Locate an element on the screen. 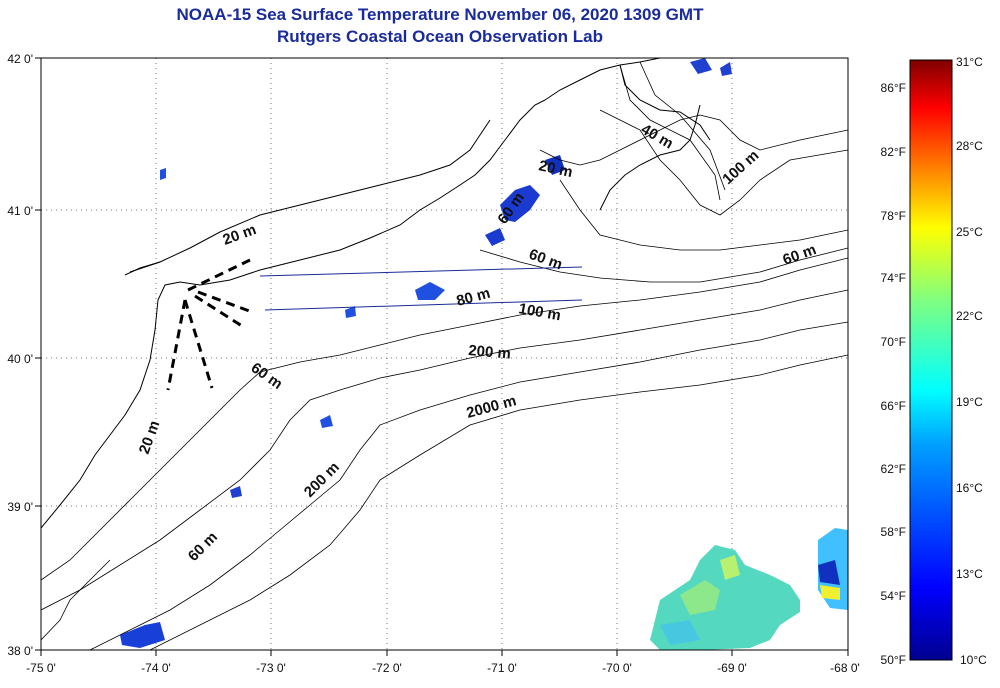  celsius-label: 13°C is located at coordinates (969, 574).